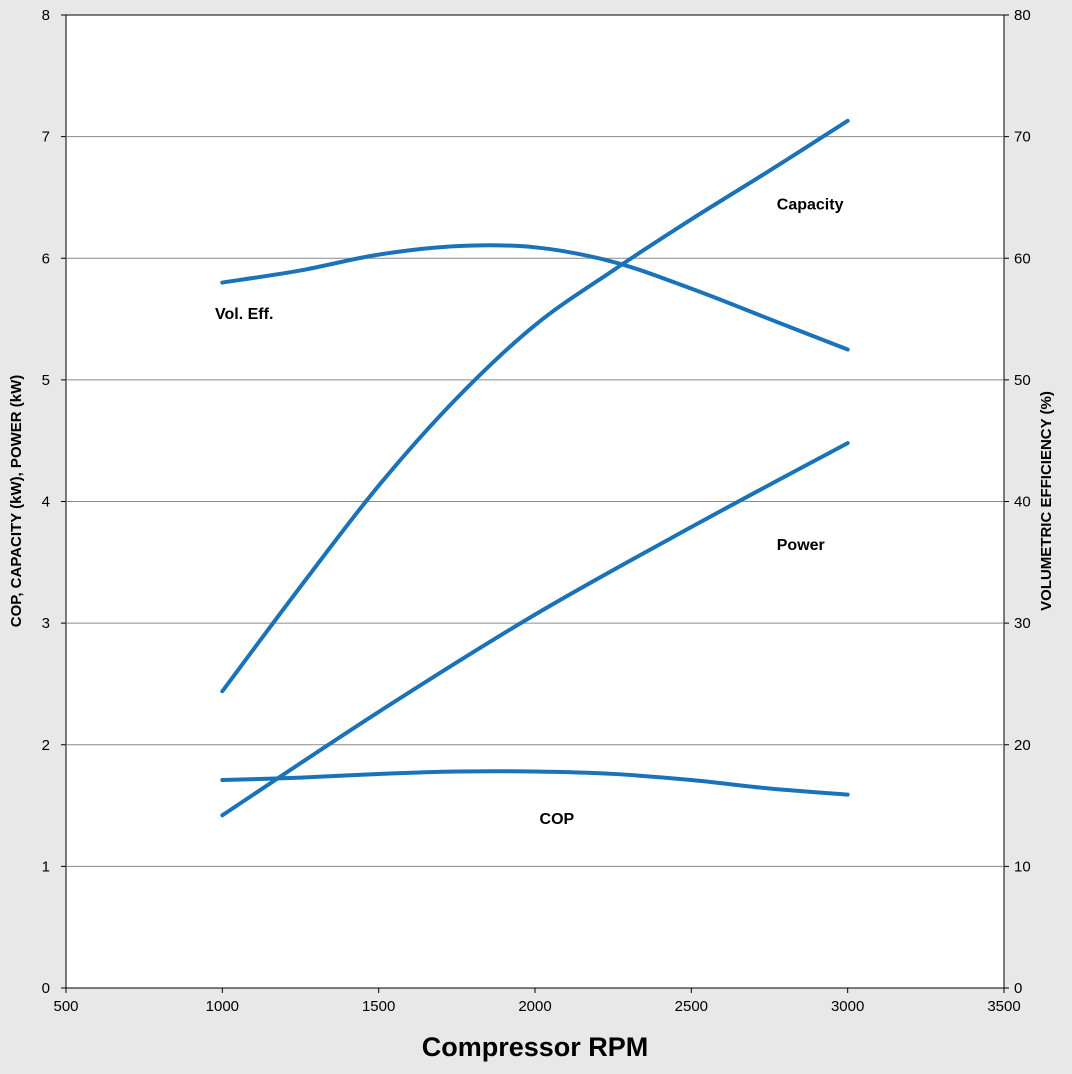 The height and width of the screenshot is (1074, 1072). What do you see at coordinates (378, 1006) in the screenshot?
I see `x-tick-label: 1500` at bounding box center [378, 1006].